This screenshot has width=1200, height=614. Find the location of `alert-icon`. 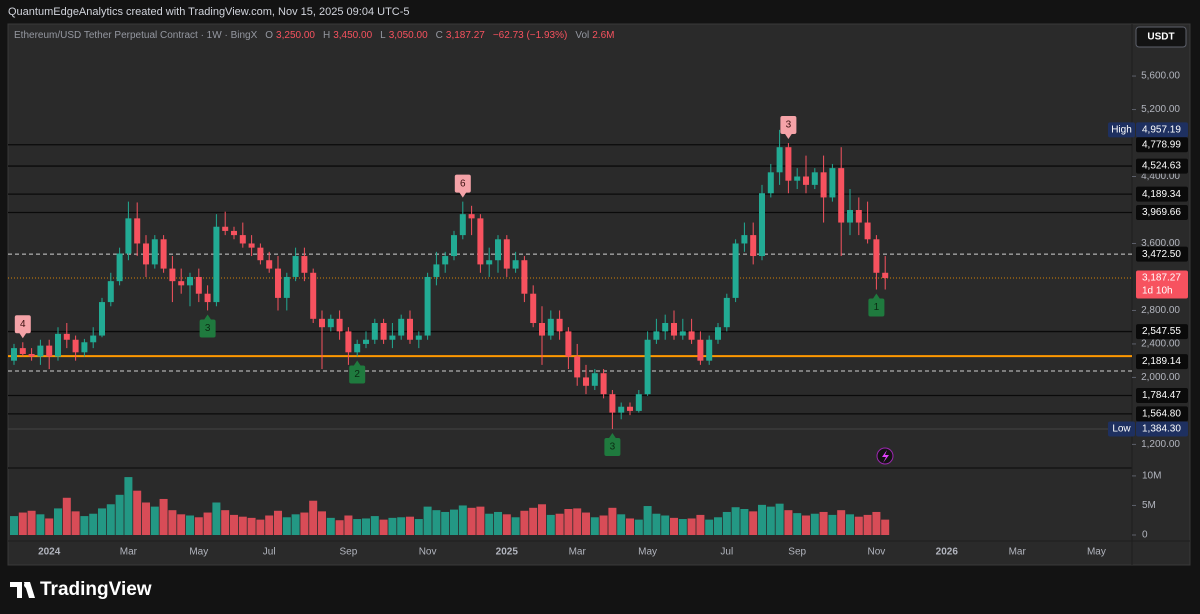

alert-icon is located at coordinates (885, 456).